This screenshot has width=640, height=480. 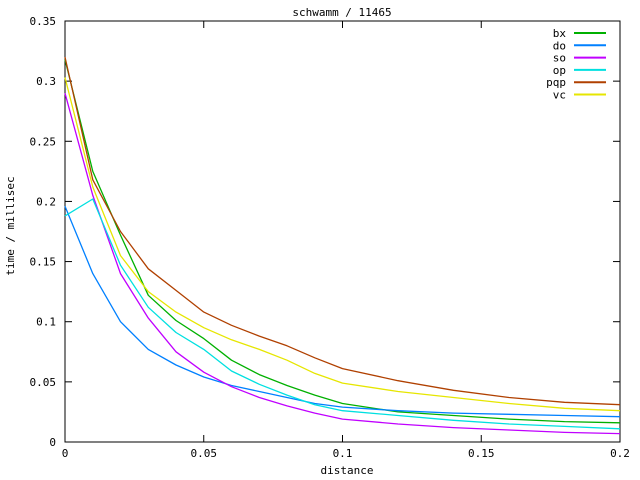 What do you see at coordinates (481, 453) in the screenshot?
I see `x-tick-label: 0.15` at bounding box center [481, 453].